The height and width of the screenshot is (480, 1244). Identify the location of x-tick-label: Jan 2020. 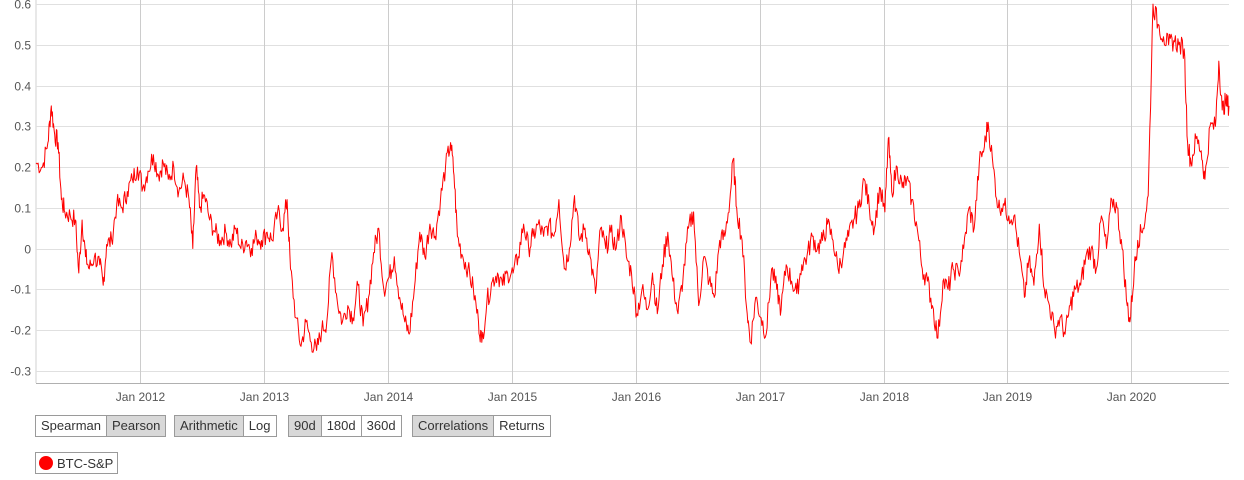
(1132, 397).